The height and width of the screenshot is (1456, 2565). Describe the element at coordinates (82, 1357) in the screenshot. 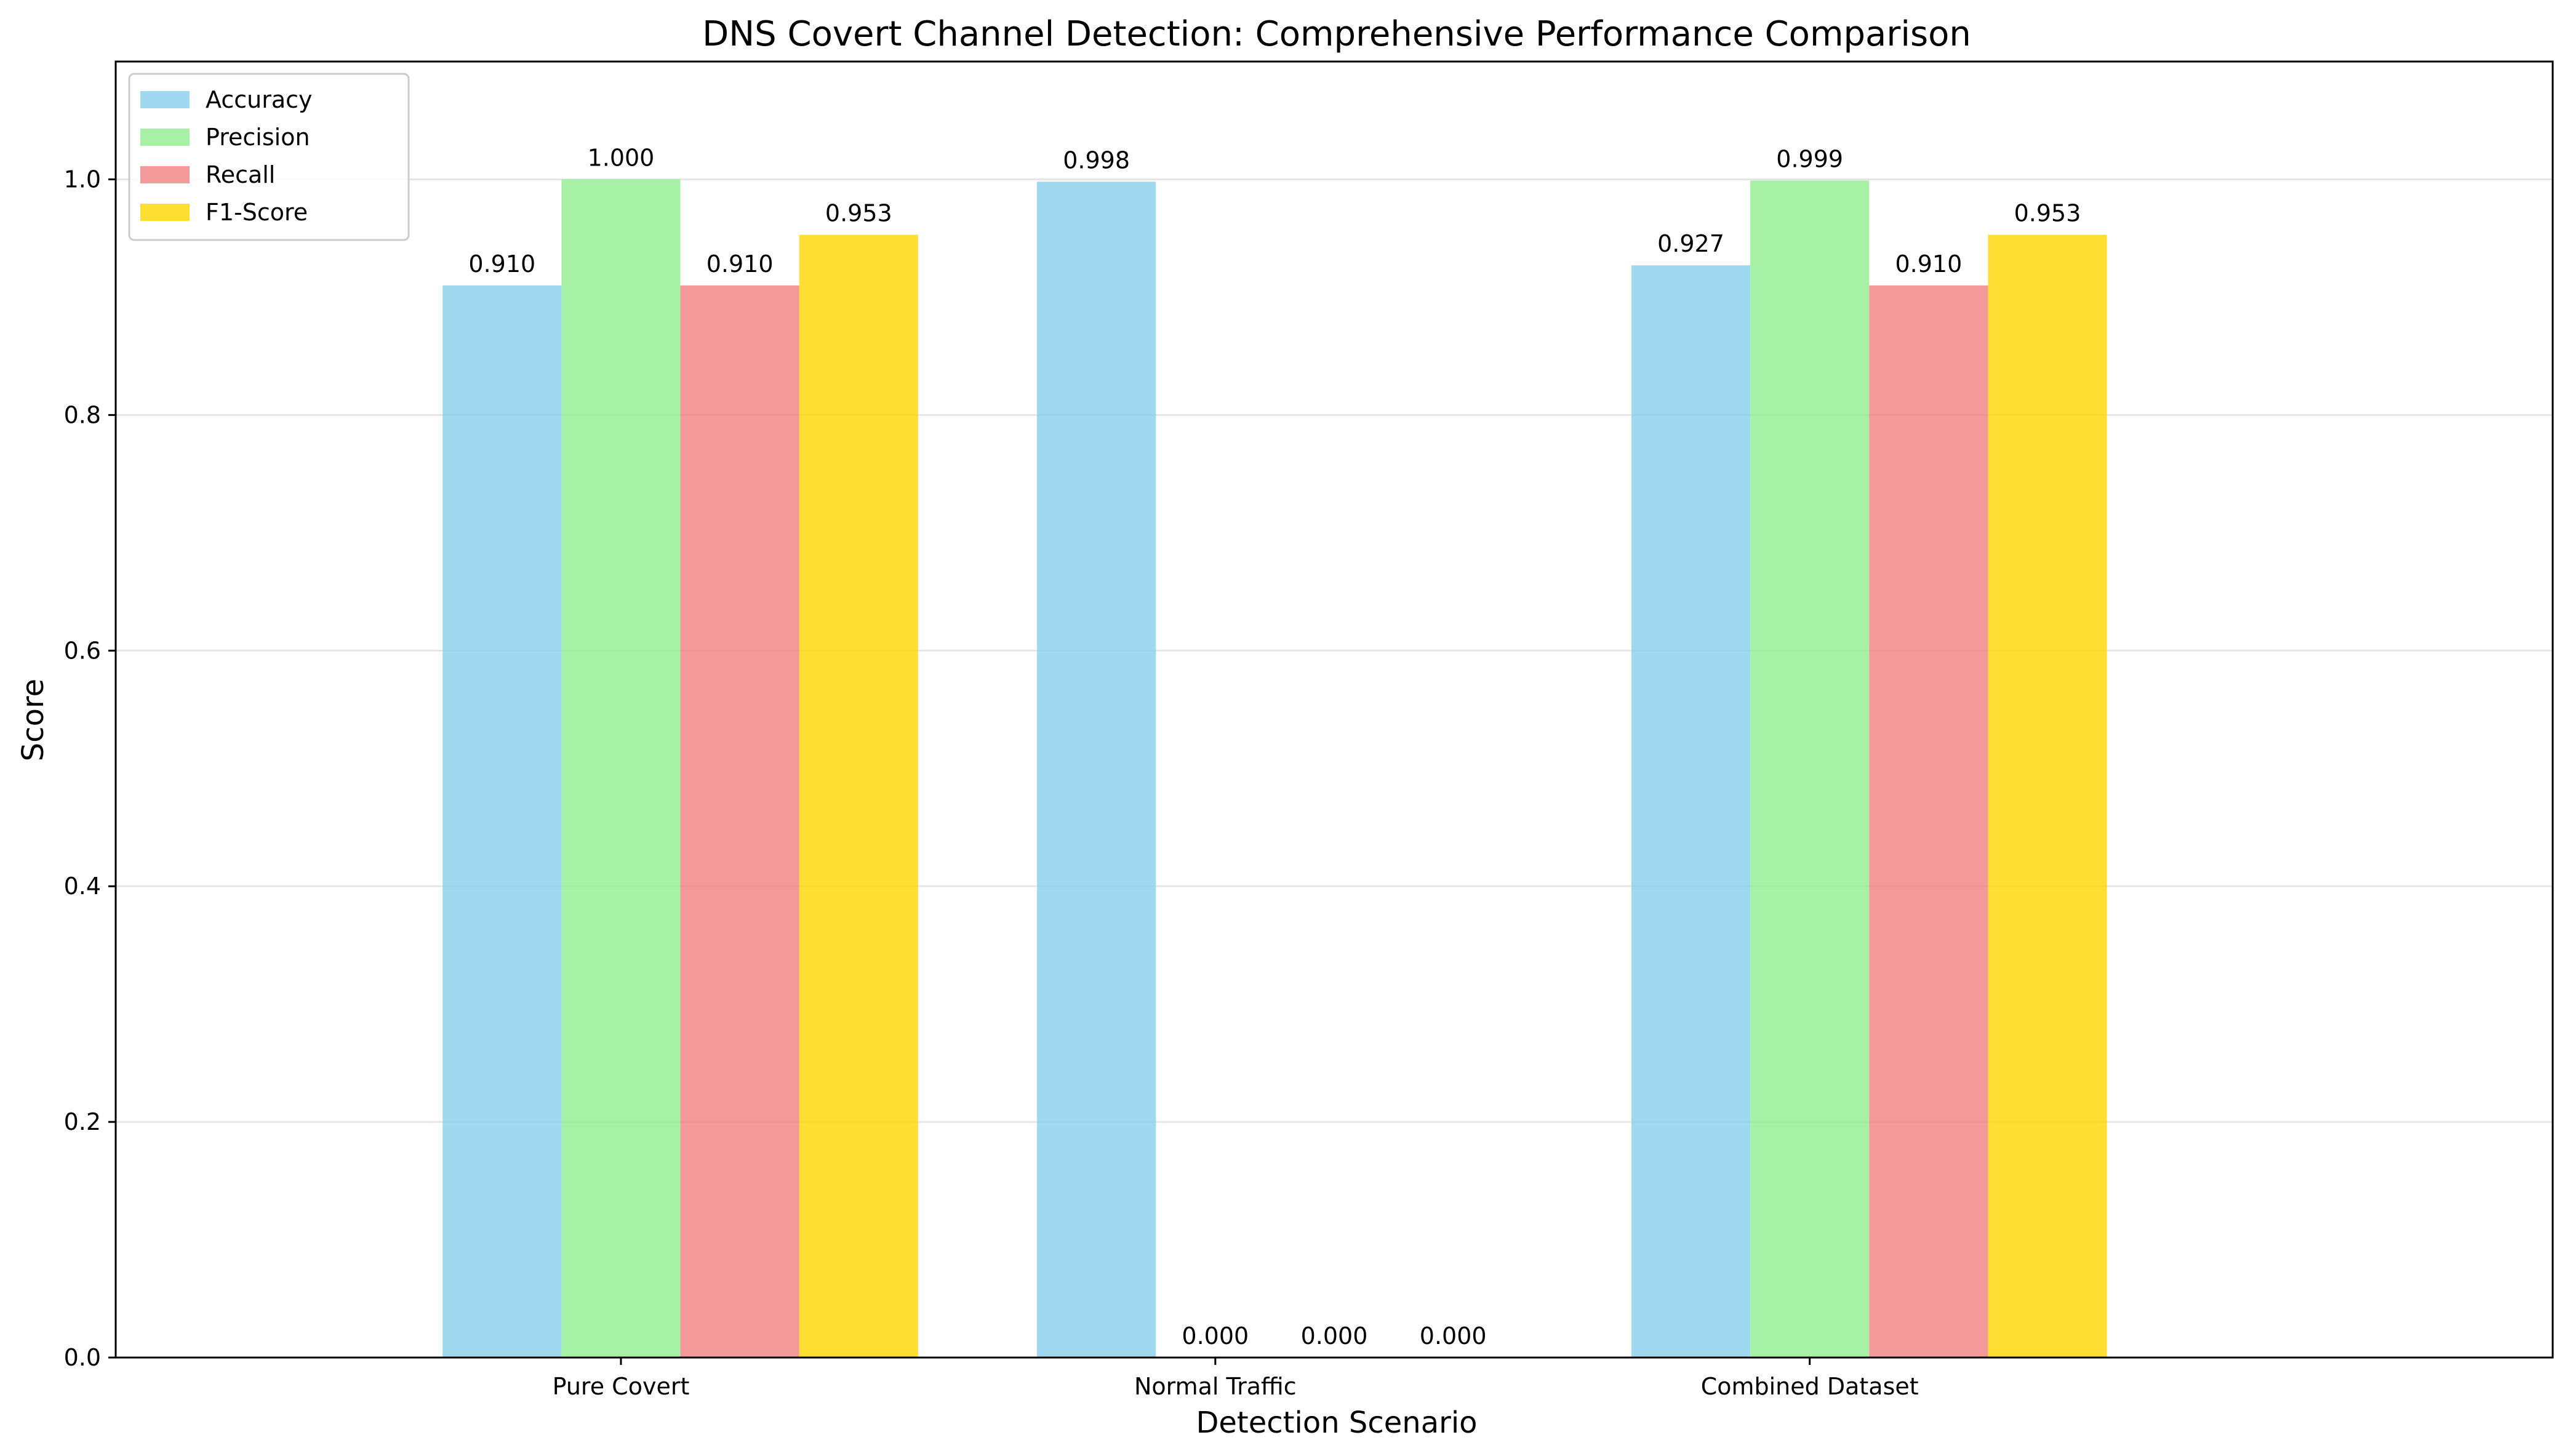

I see `y-tick-label: 0.0` at that location.